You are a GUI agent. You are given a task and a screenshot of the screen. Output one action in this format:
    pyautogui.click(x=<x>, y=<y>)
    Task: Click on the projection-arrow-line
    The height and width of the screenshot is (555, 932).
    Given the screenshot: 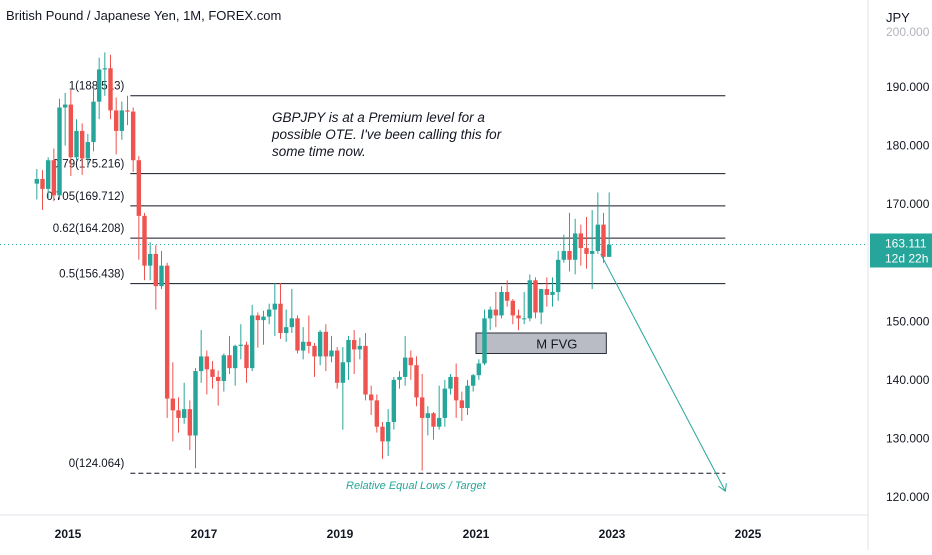 What is the action you would take?
    pyautogui.click(x=663, y=372)
    